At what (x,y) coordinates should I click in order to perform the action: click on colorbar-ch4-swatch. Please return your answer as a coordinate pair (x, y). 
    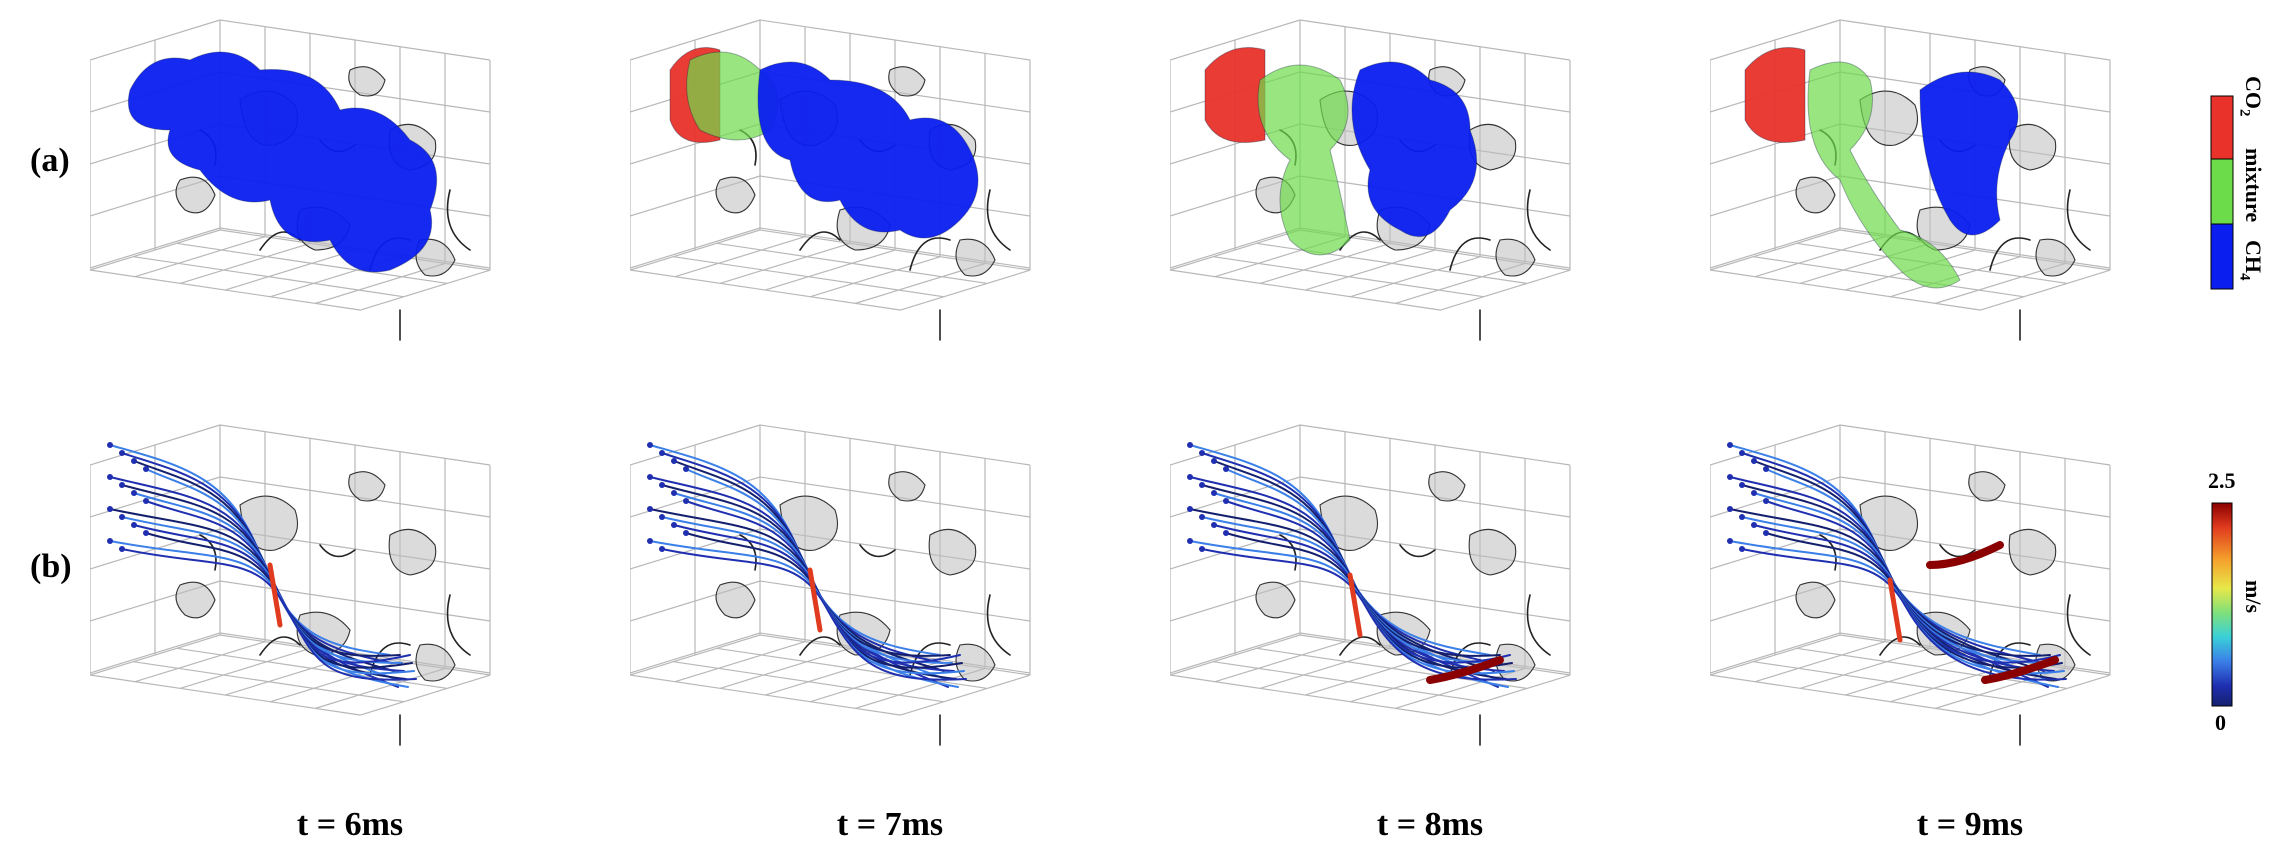
    Looking at the image, I should click on (2222, 256).